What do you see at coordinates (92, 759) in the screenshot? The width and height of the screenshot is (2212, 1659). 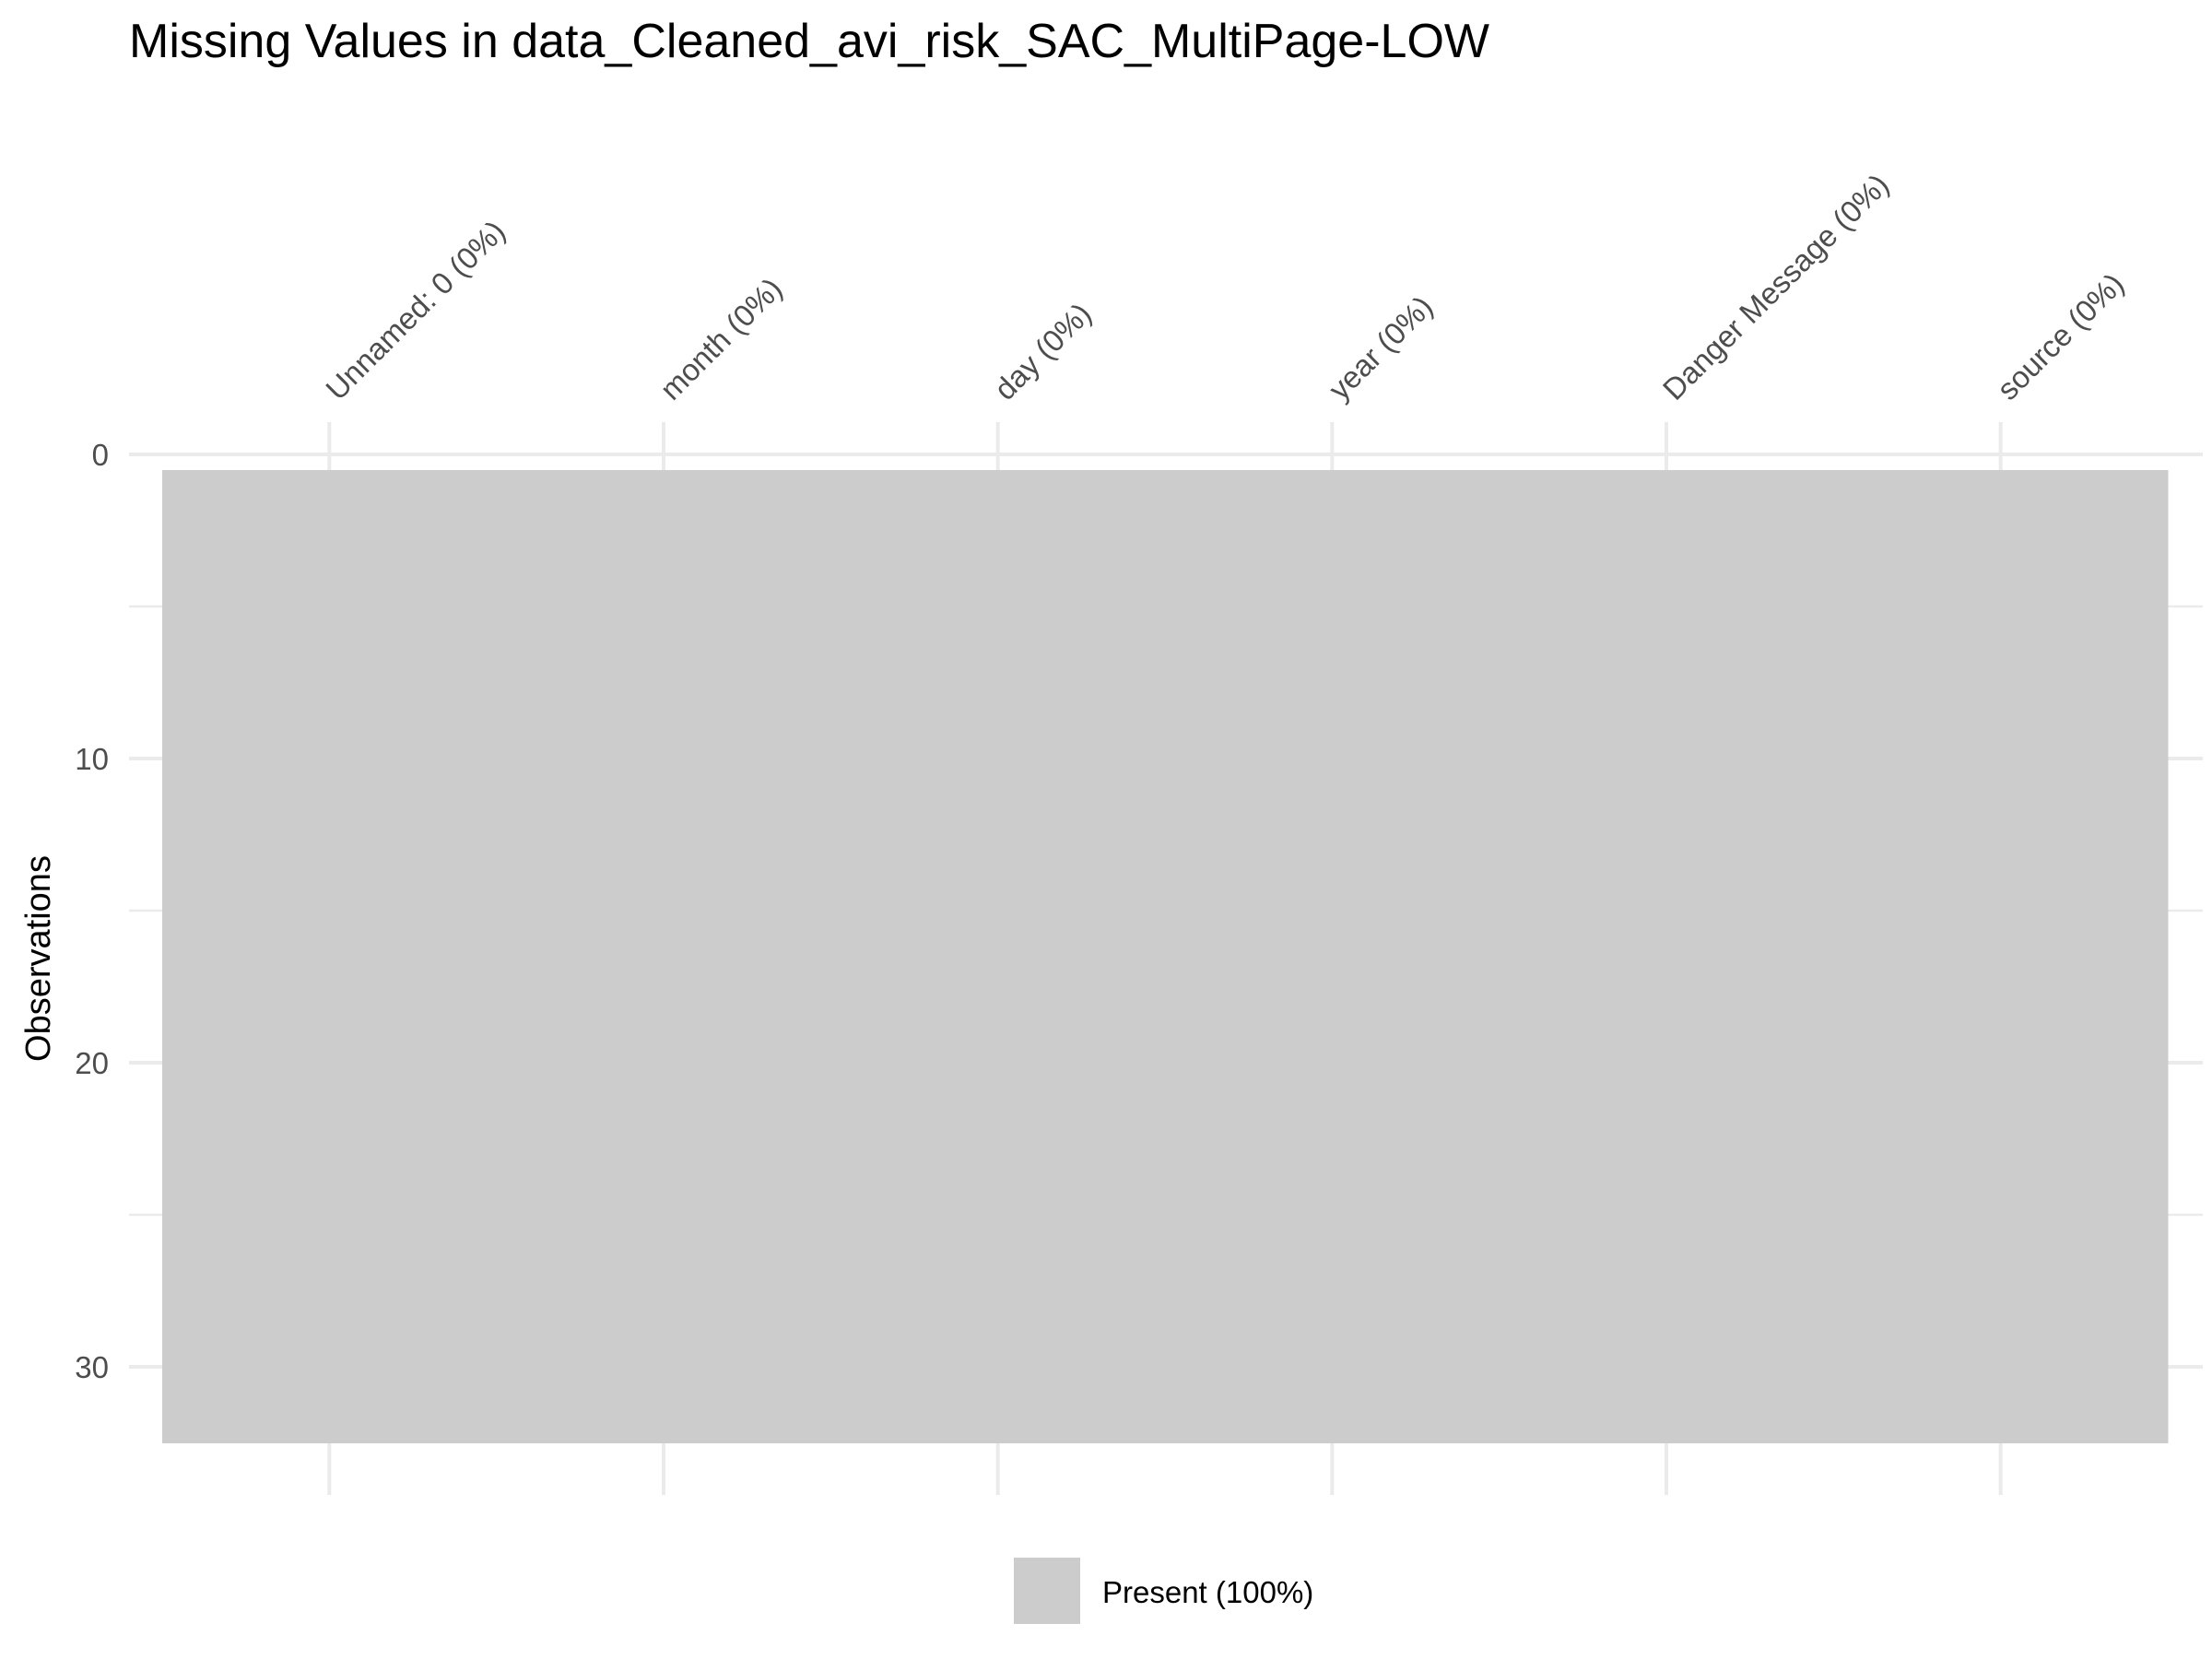 I see `y-tick-label: 10` at bounding box center [92, 759].